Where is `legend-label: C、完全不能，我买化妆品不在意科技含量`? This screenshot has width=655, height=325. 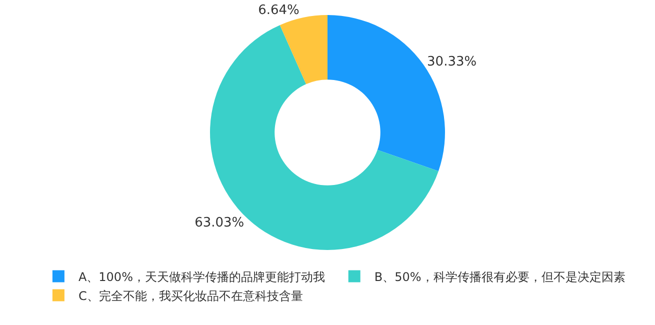 legend-label: C、完全不能，我买化妆品不在意科技含量 is located at coordinates (190, 295).